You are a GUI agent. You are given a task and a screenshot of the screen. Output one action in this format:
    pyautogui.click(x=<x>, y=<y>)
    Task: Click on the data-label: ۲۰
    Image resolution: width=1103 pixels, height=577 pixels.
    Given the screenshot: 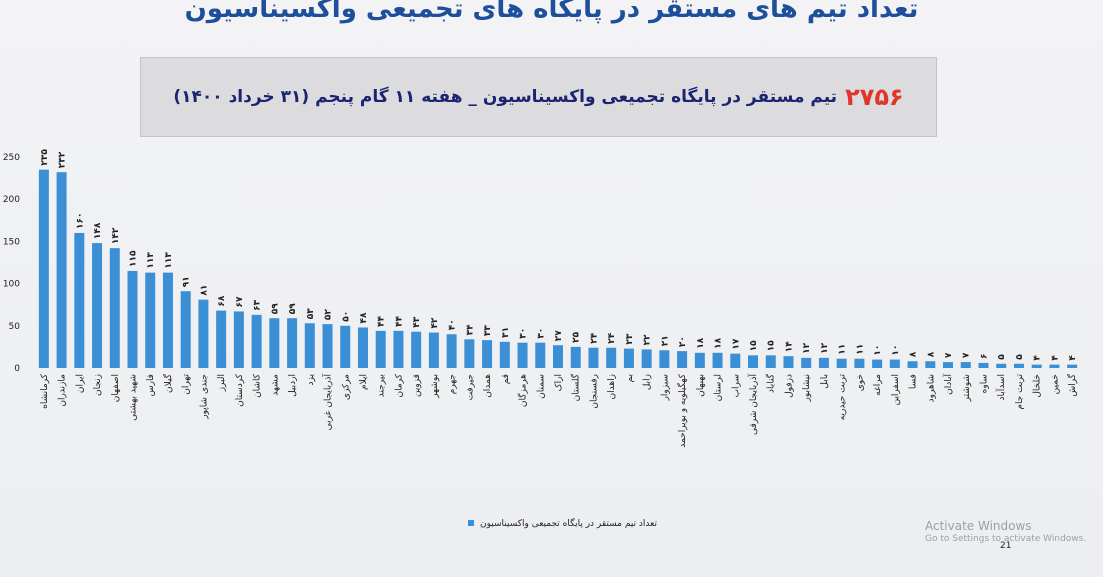 What is the action you would take?
    pyautogui.click(x=683, y=341)
    